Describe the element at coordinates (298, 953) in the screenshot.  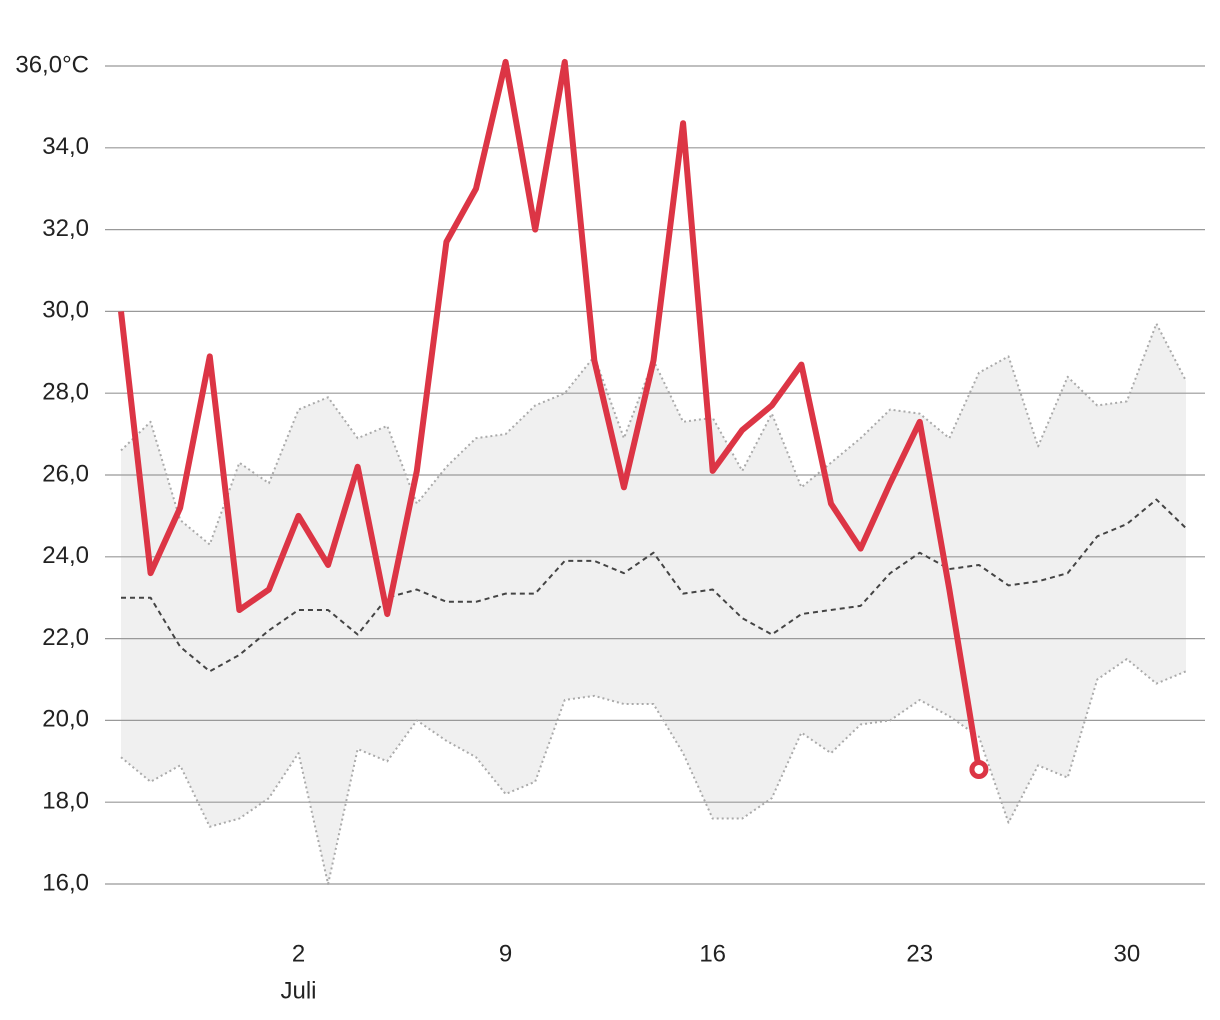
I see `x-tick-label: 2` at that location.